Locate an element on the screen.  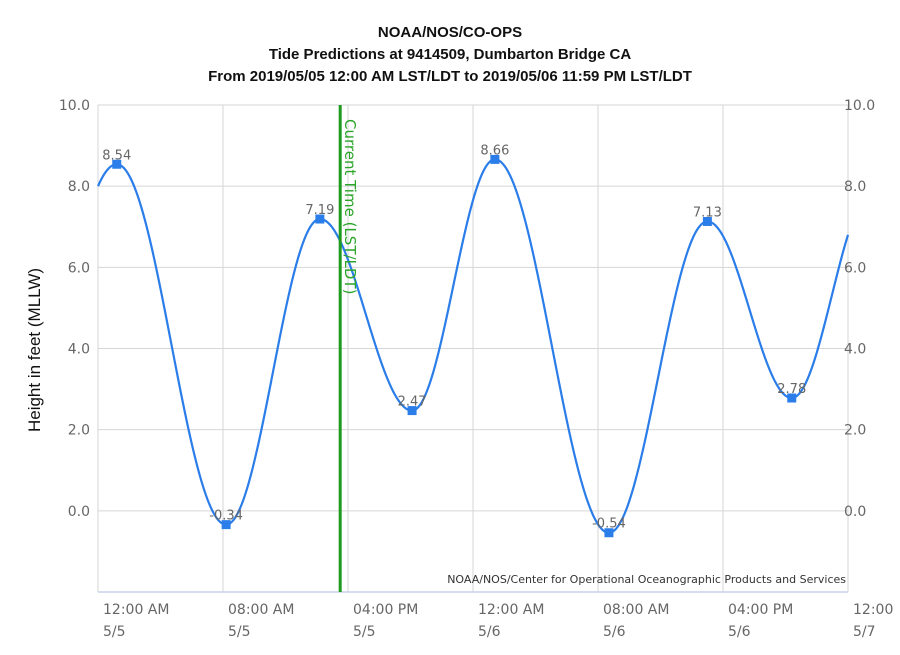
y-tick-label-left: 8.0 is located at coordinates (79, 187).